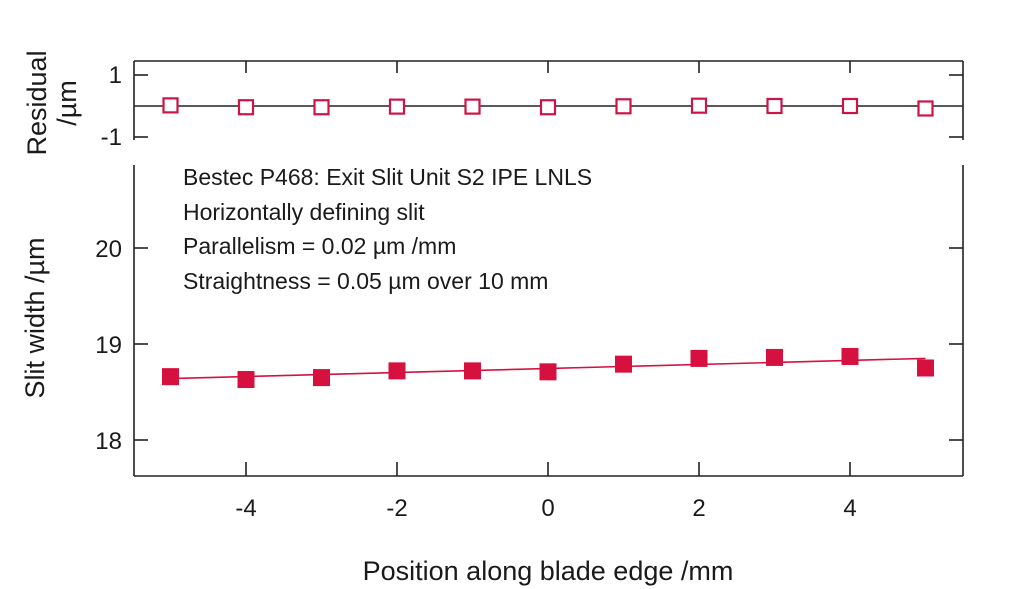  Describe the element at coordinates (849, 508) in the screenshot. I see `main-xtick-label: 4` at that location.